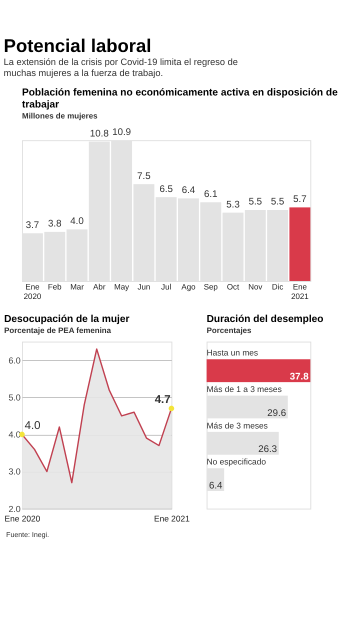 The width and height of the screenshot is (342, 620). Describe the element at coordinates (14, 397) in the screenshot. I see `y-tick-label: 5.0` at that location.